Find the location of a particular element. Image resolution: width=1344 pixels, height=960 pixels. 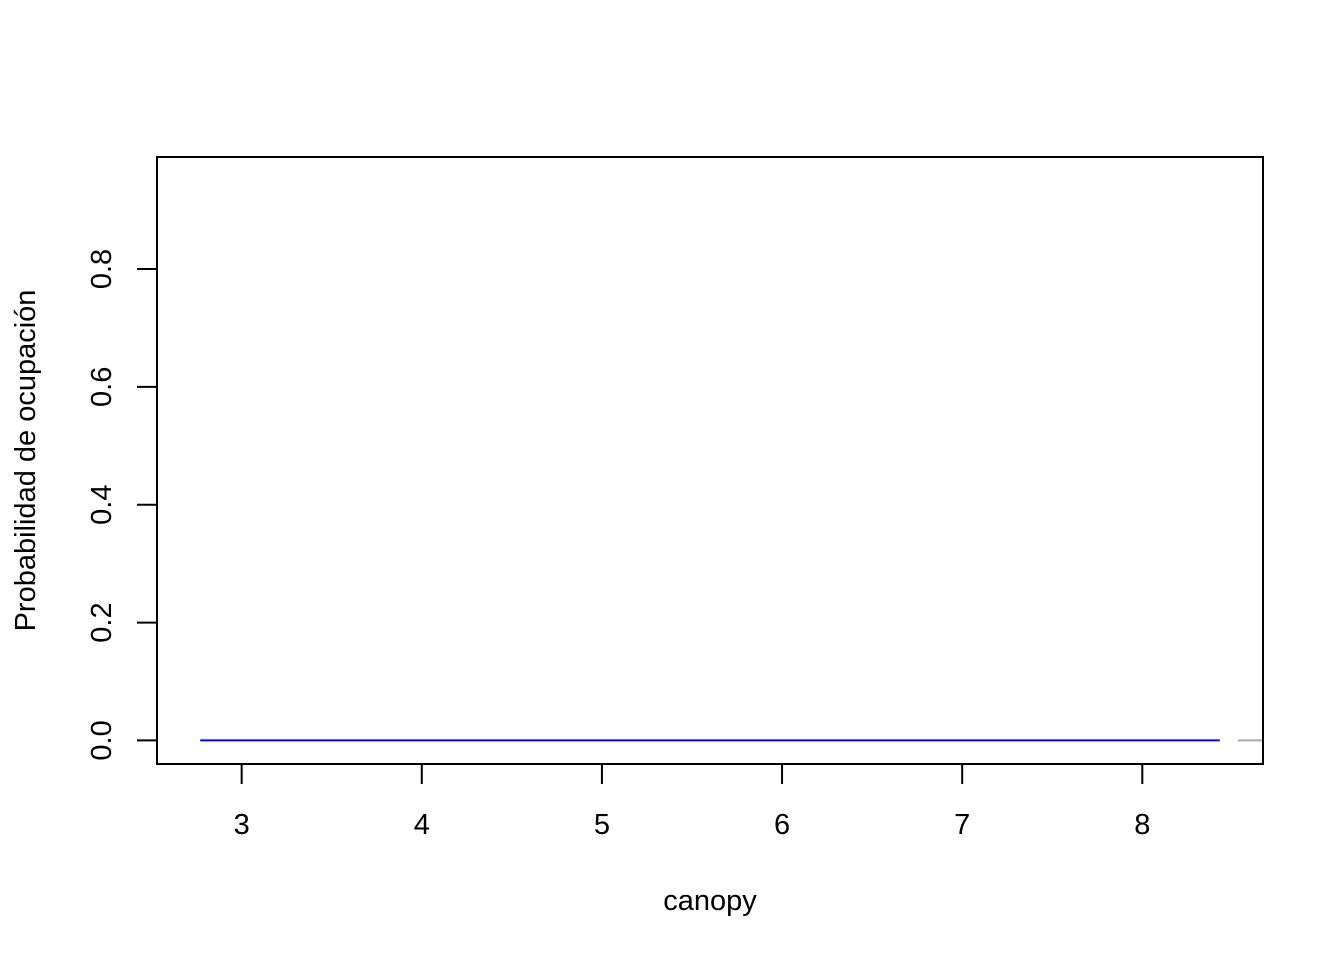

x-tick-label: 3 is located at coordinates (242, 825).